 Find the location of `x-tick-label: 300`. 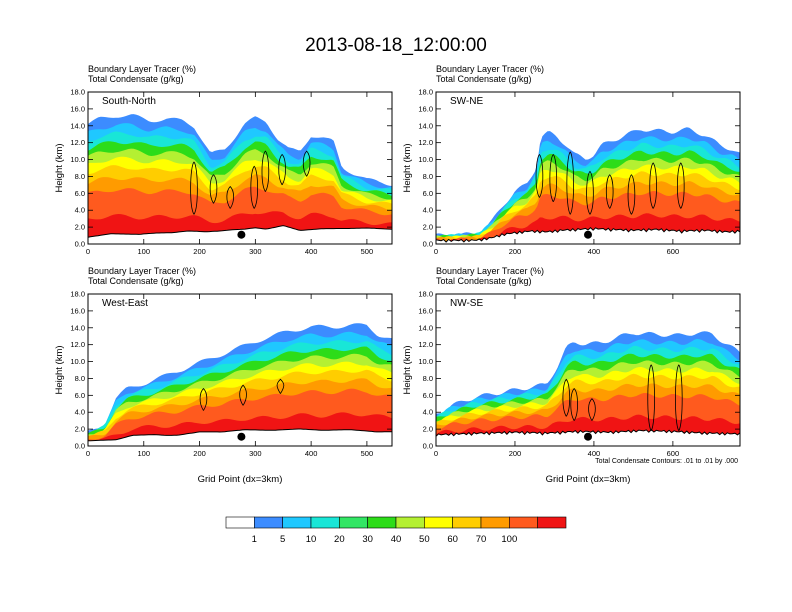

x-tick-label: 300 is located at coordinates (255, 251).